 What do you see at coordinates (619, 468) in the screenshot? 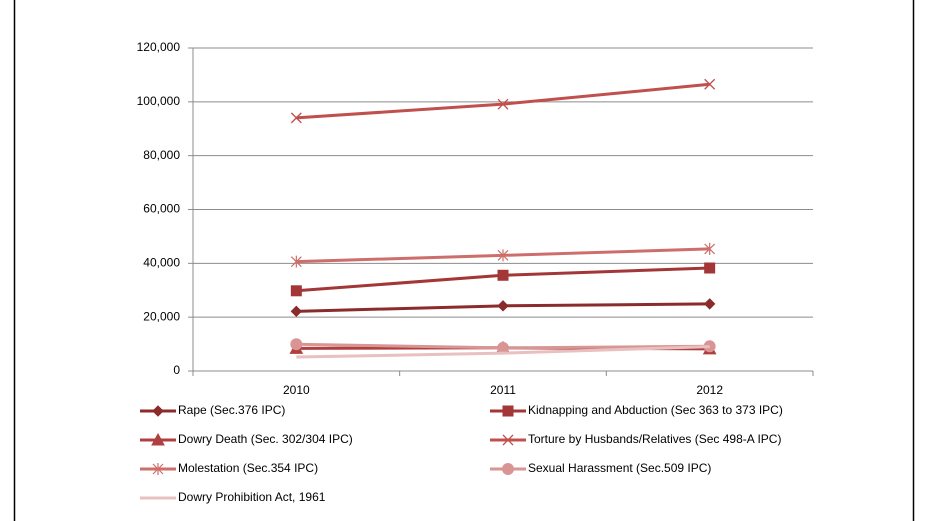
I see `legend-label: Sexual Harassment (Sec.509 IPC)` at bounding box center [619, 468].